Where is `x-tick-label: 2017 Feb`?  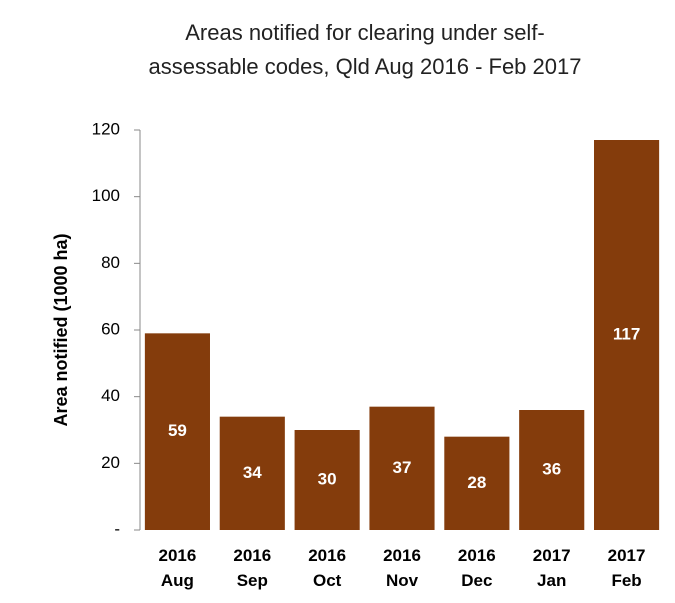
x-tick-label: 2017 Feb is located at coordinates (626, 568).